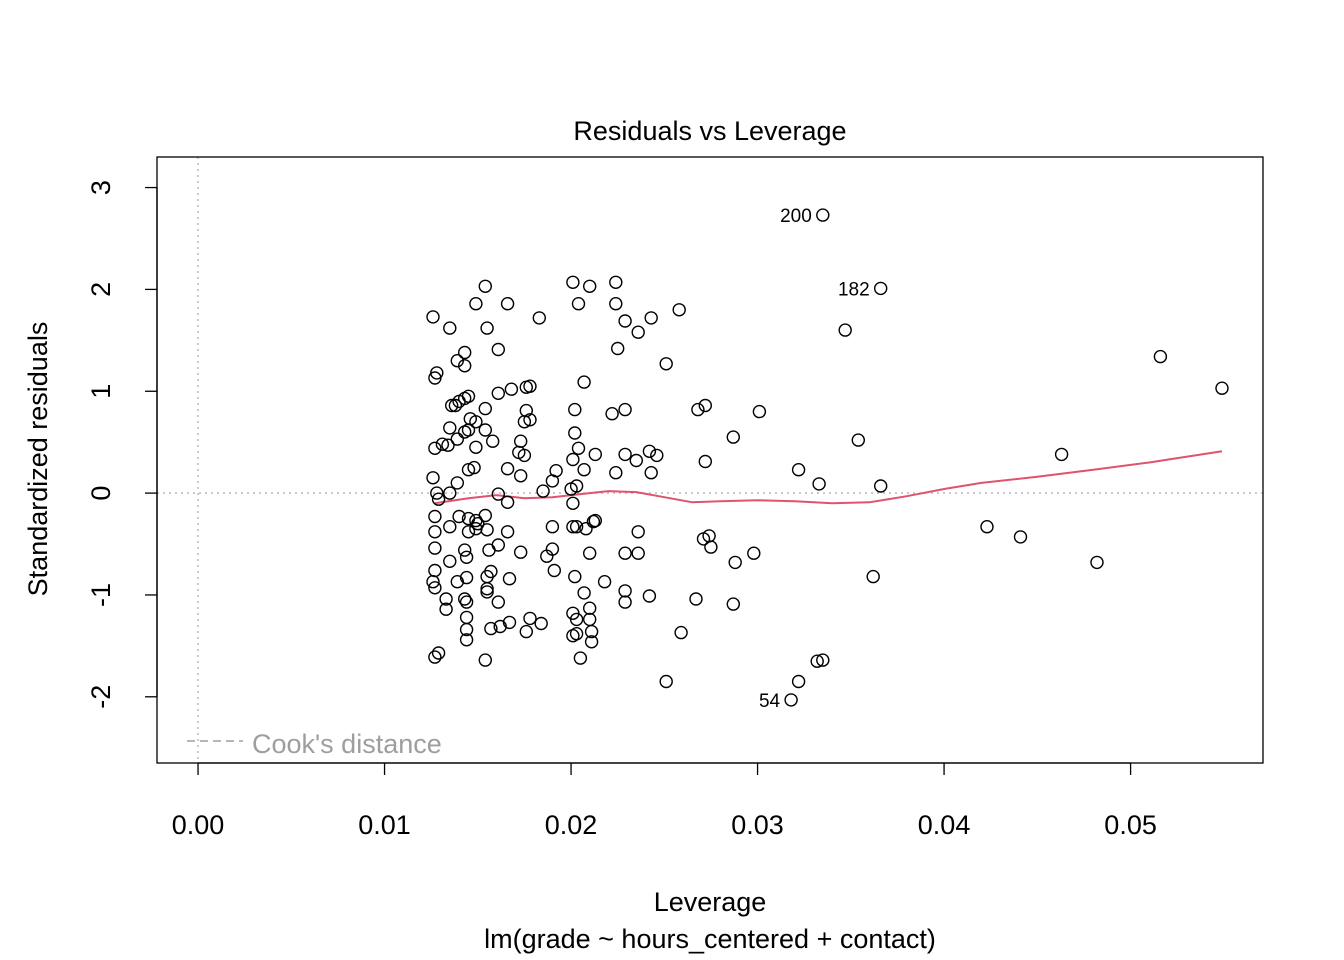  Describe the element at coordinates (101, 493) in the screenshot. I see `y-tick-label: 0` at that location.